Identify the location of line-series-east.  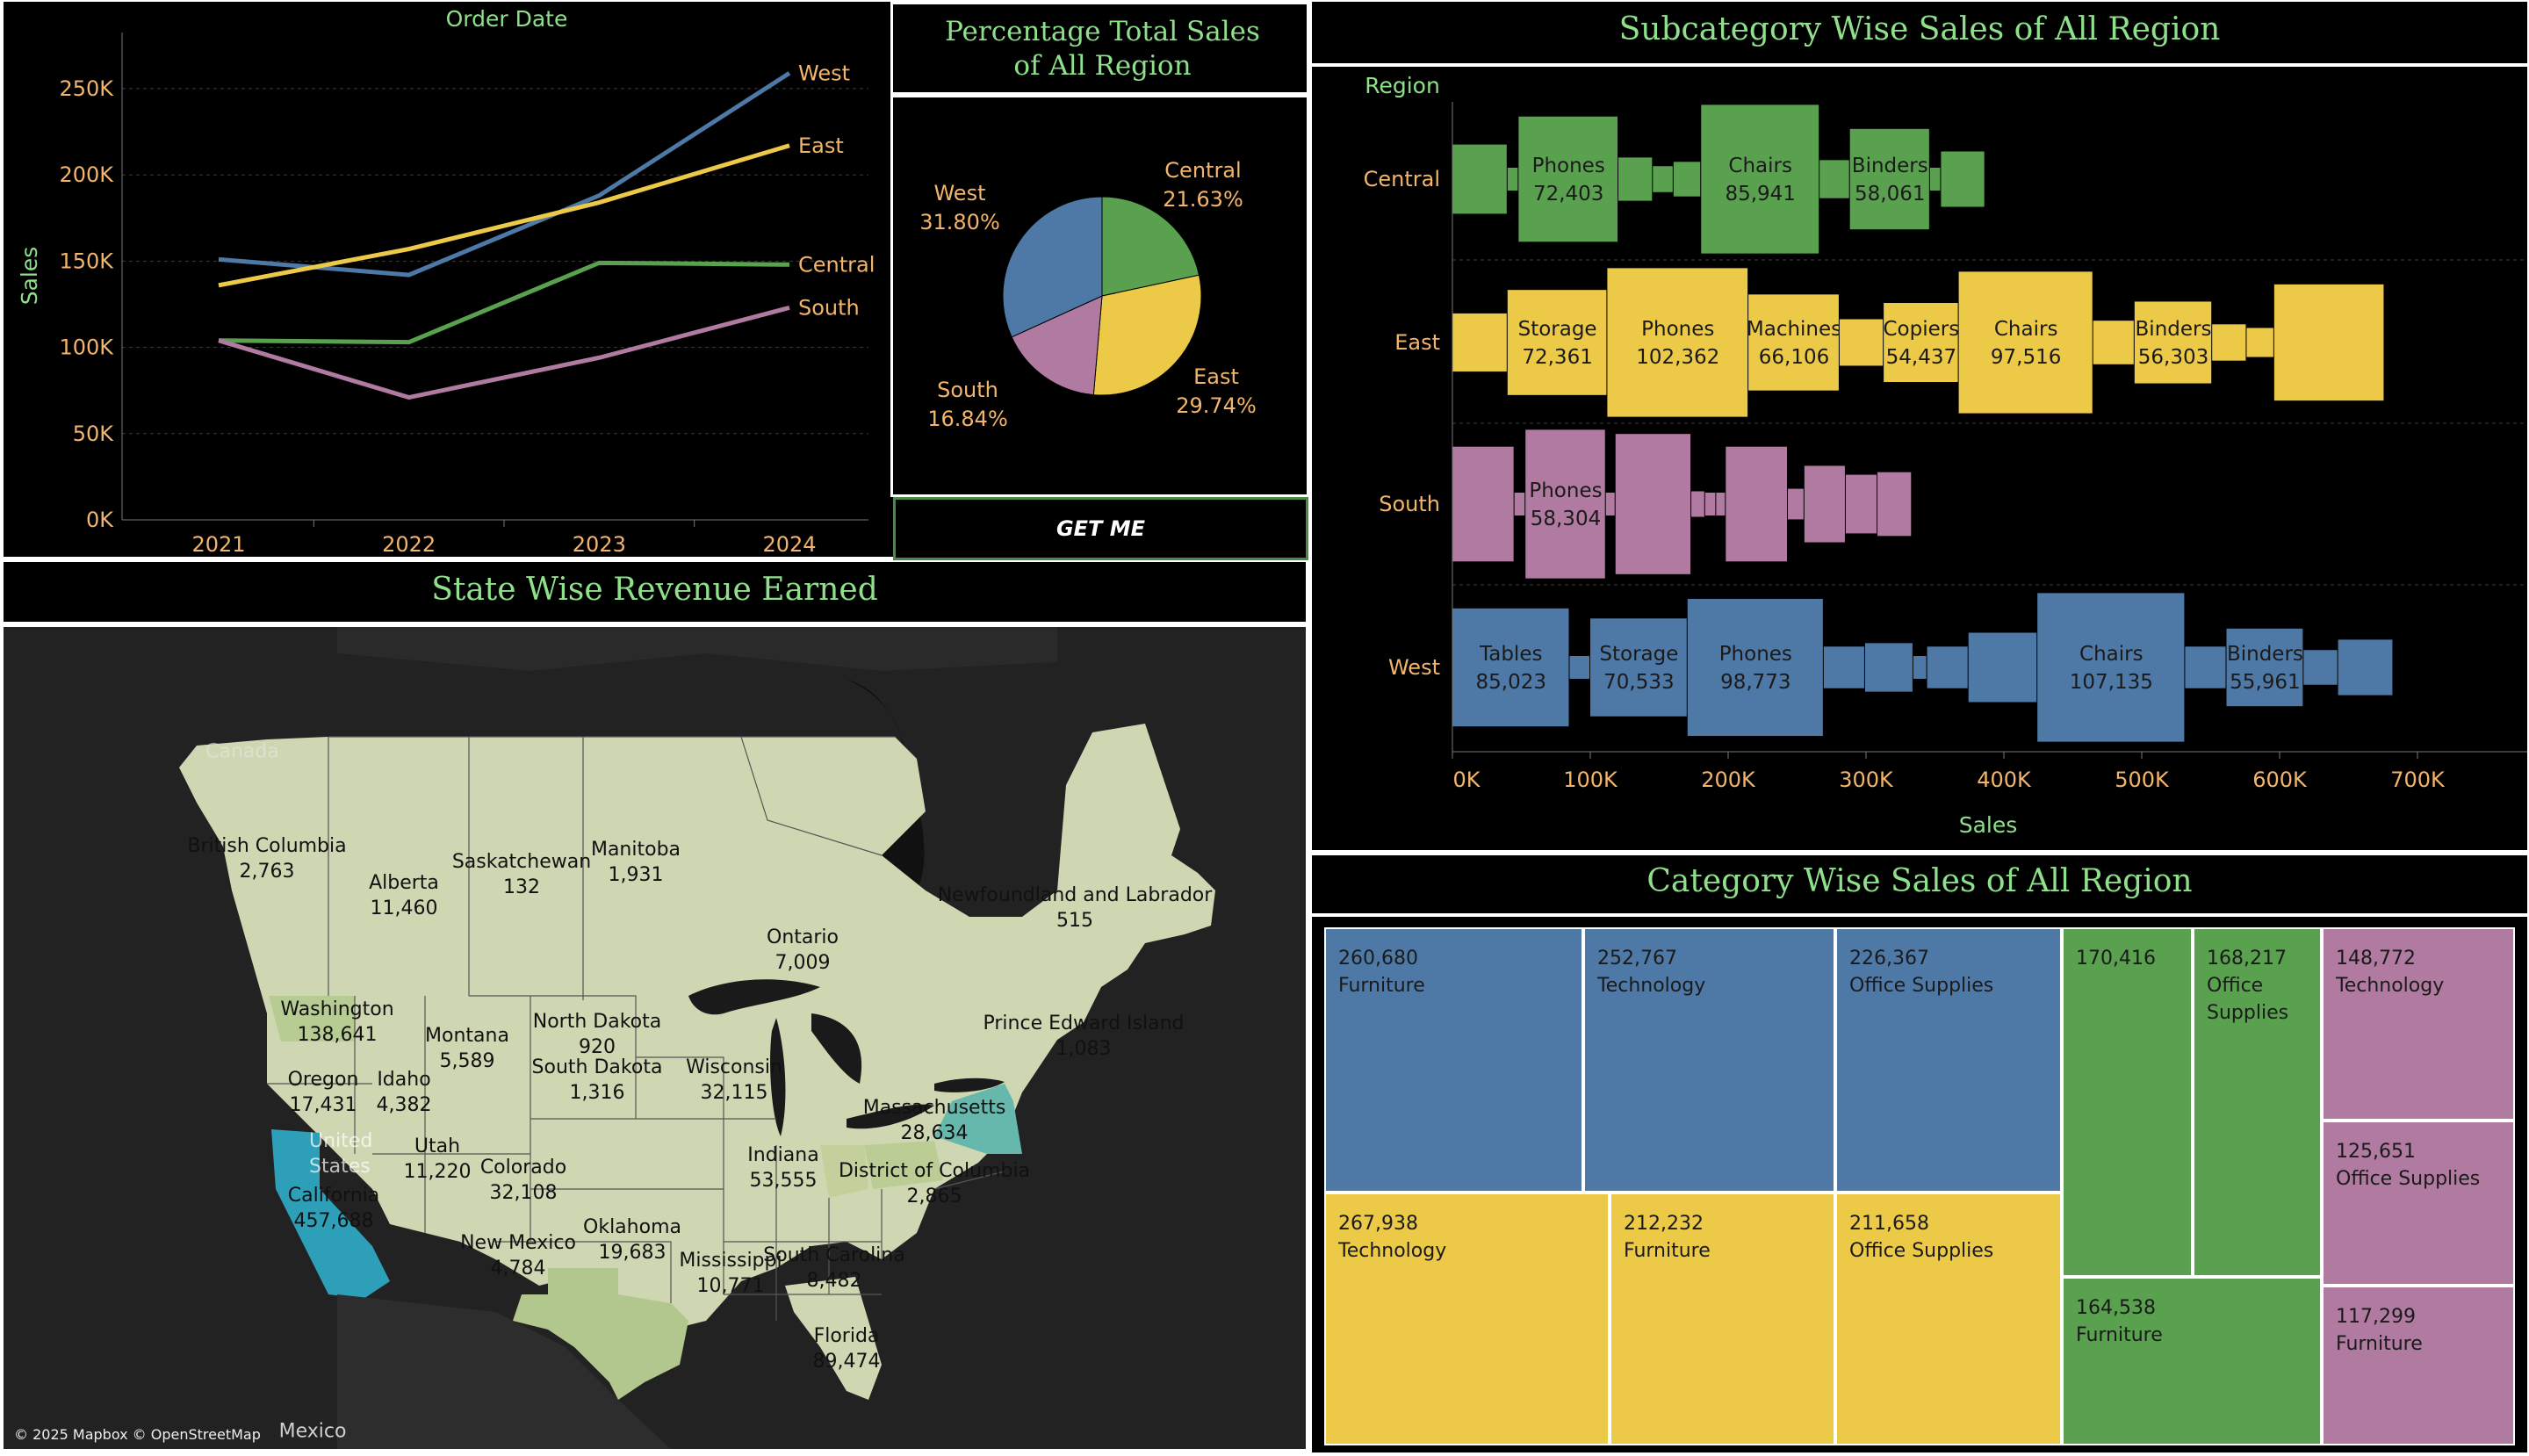
(504, 215).